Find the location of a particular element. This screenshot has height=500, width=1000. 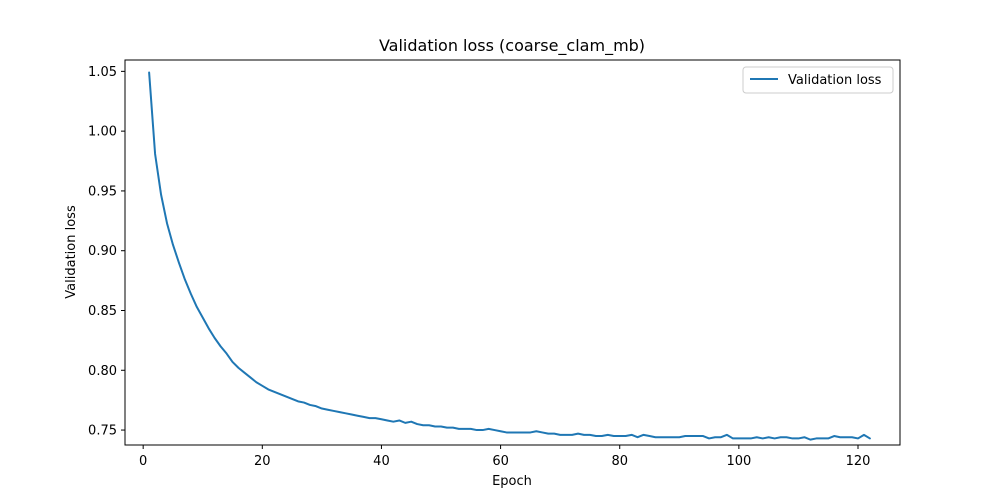

y-tick-label: 0.85 is located at coordinates (102, 311).